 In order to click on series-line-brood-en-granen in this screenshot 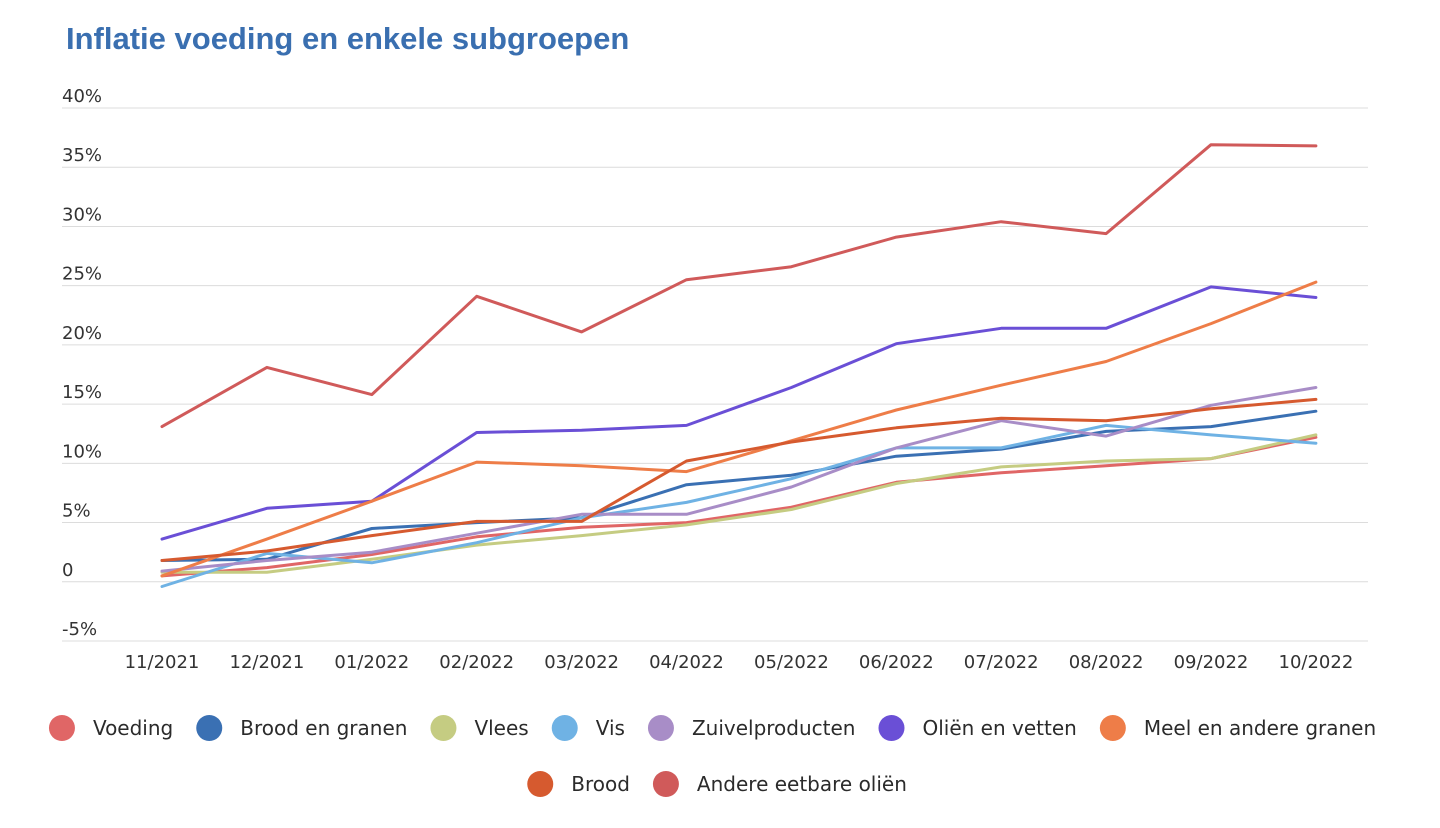, I will do `click(739, 485)`.